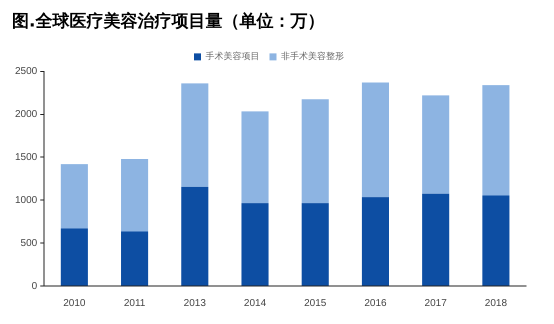 This screenshot has height=324, width=554. Describe the element at coordinates (233, 56) in the screenshot. I see `legend-label: 手术美容项目` at that location.